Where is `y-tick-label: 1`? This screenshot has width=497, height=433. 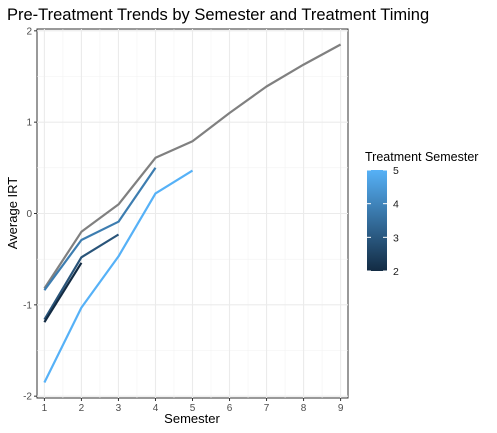 y-tick-label: 1 is located at coordinates (29, 123).